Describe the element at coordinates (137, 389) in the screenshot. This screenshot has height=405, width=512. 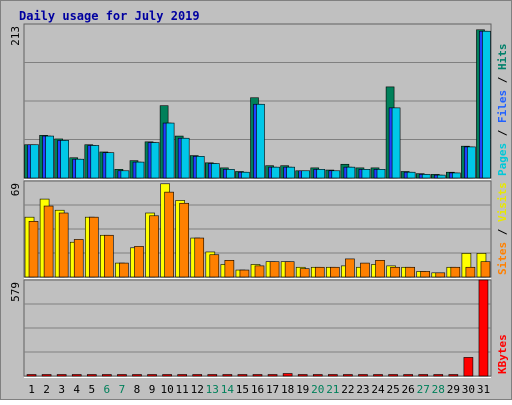
I see `x-label-day-8: 8` at that location.